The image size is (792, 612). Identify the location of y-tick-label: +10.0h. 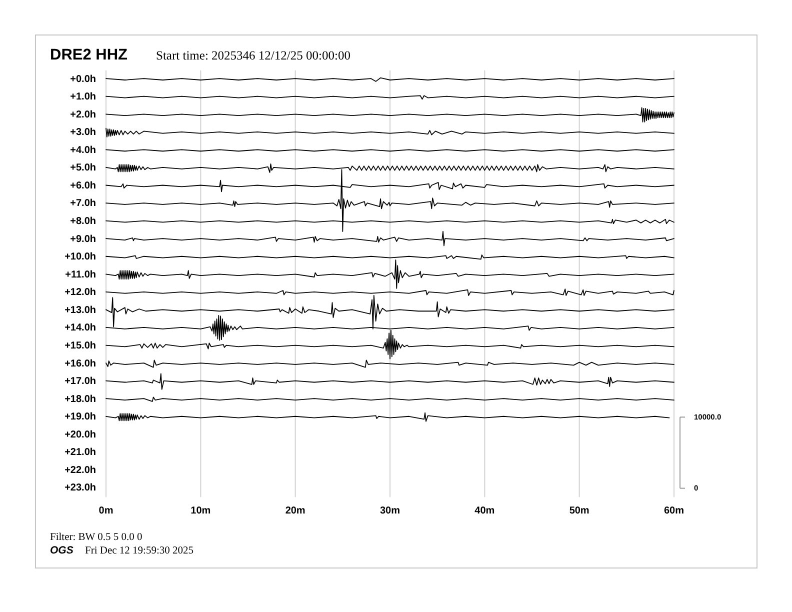
(80, 257).